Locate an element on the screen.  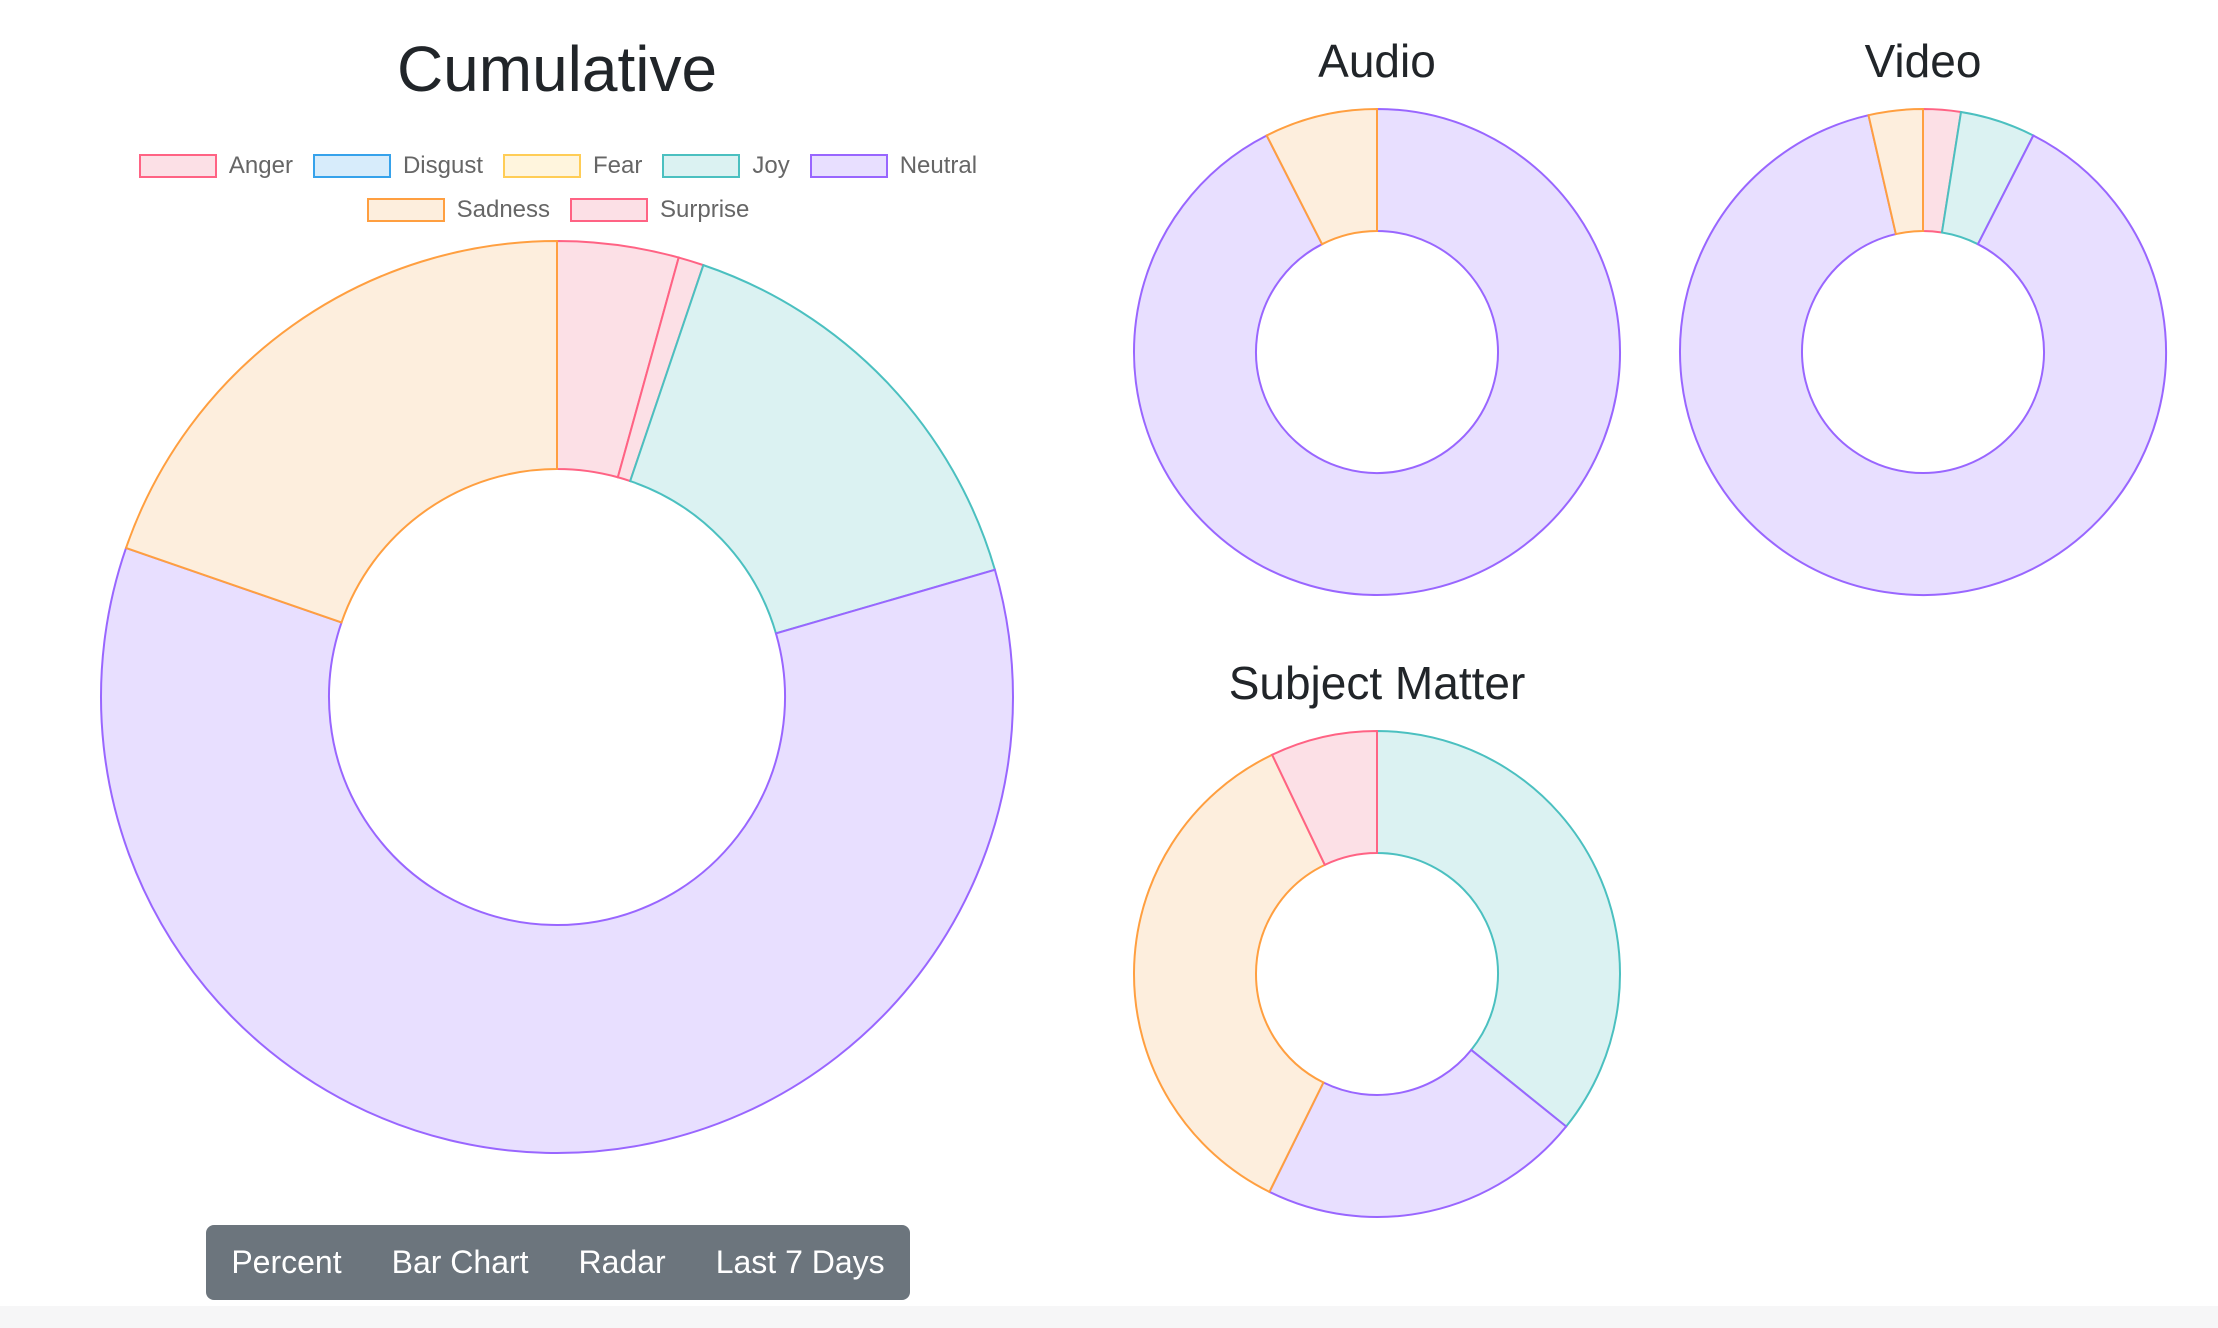
legend-label-joy: Joy is located at coordinates (771, 165).